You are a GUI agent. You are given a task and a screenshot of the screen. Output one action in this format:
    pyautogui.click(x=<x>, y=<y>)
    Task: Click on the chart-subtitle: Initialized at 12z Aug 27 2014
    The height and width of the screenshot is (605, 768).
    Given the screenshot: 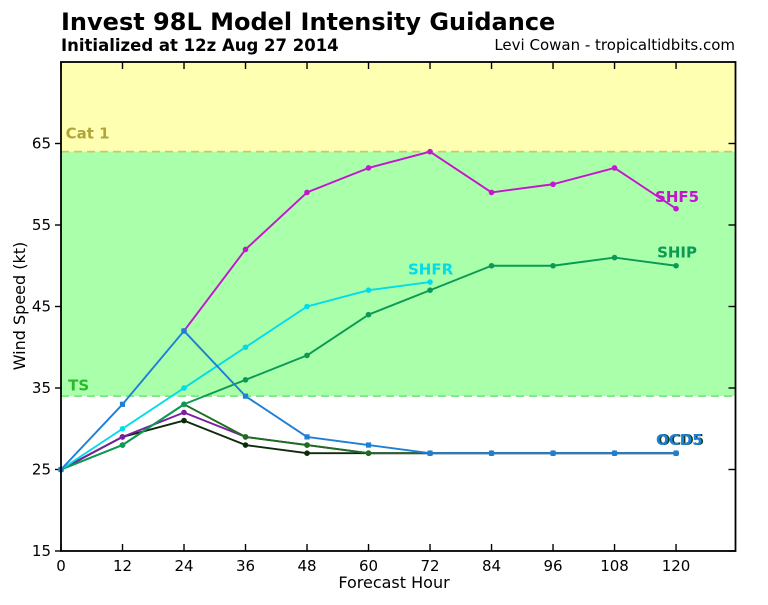 What is the action you would take?
    pyautogui.click(x=200, y=45)
    